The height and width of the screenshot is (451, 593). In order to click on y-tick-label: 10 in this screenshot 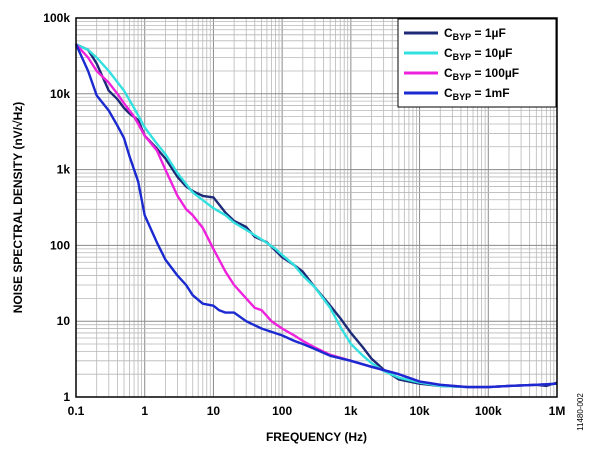, I will do `click(64, 321)`.